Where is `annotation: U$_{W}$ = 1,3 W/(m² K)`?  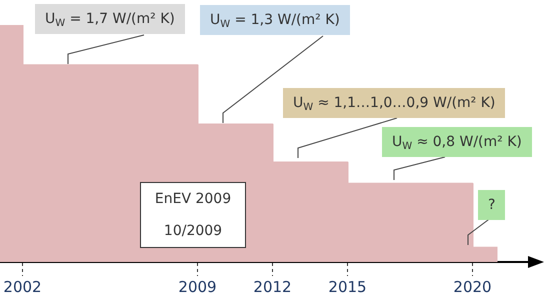
annotation: U$_{W}$ = 1,3 W/(m² K) is located at coordinates (275, 20).